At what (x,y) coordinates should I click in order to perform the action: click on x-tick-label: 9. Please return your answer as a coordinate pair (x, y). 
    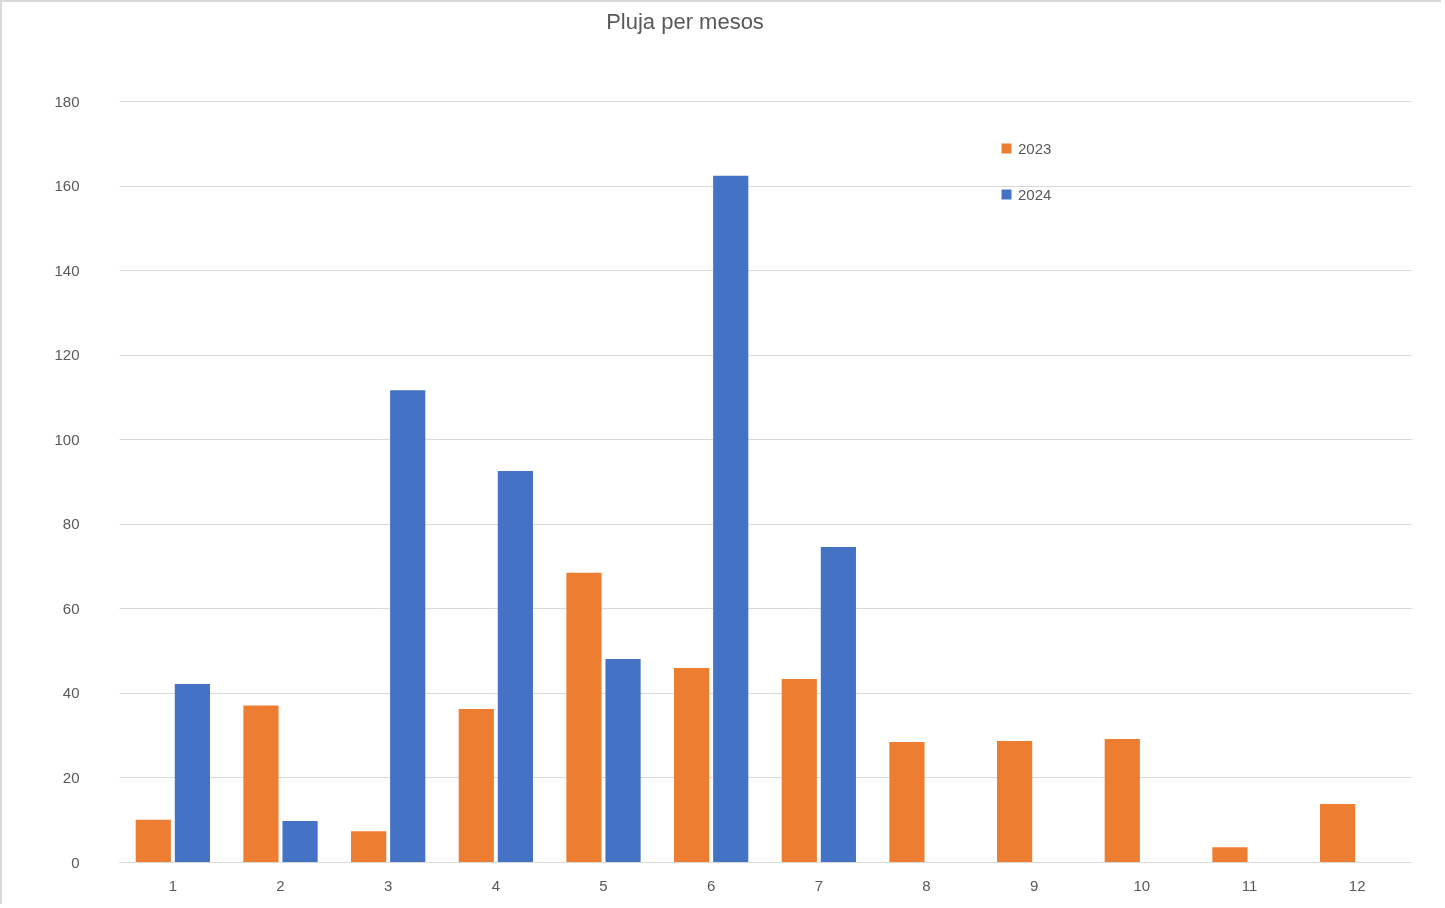
    Looking at the image, I should click on (1034, 885).